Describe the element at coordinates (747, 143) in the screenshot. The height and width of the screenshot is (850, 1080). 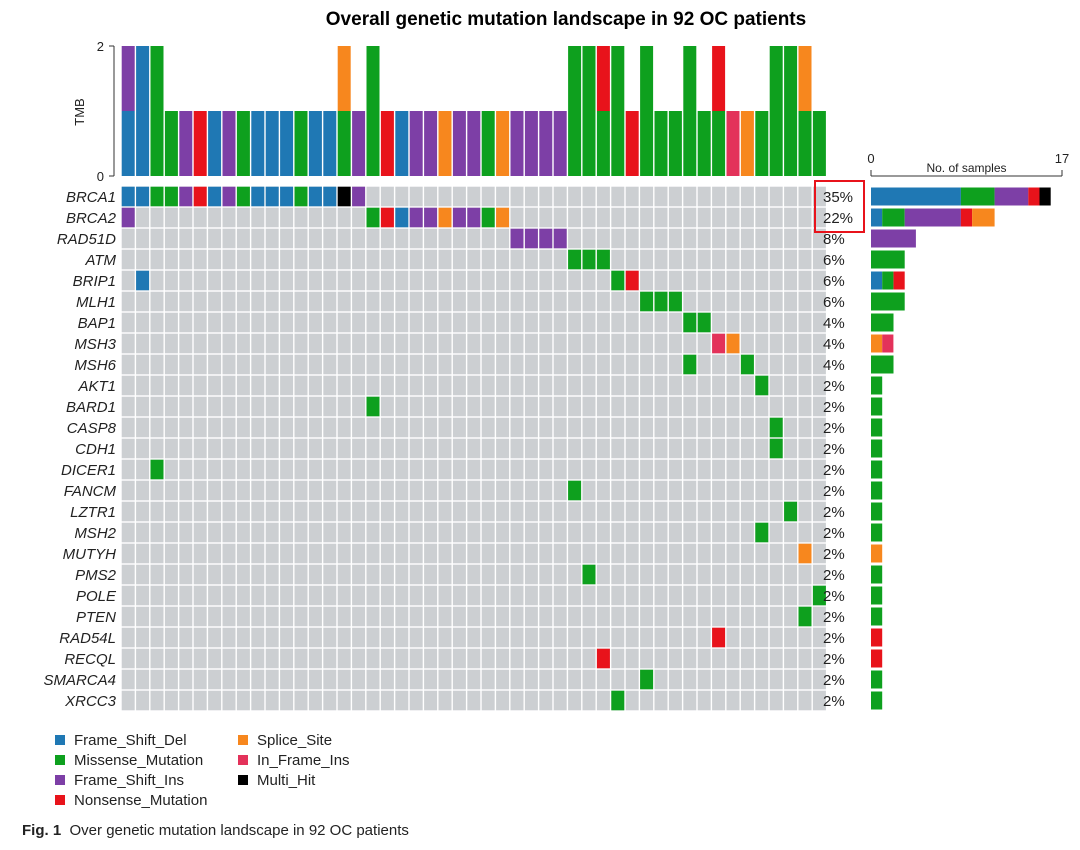
I see `tmb-bar-splice-site` at that location.